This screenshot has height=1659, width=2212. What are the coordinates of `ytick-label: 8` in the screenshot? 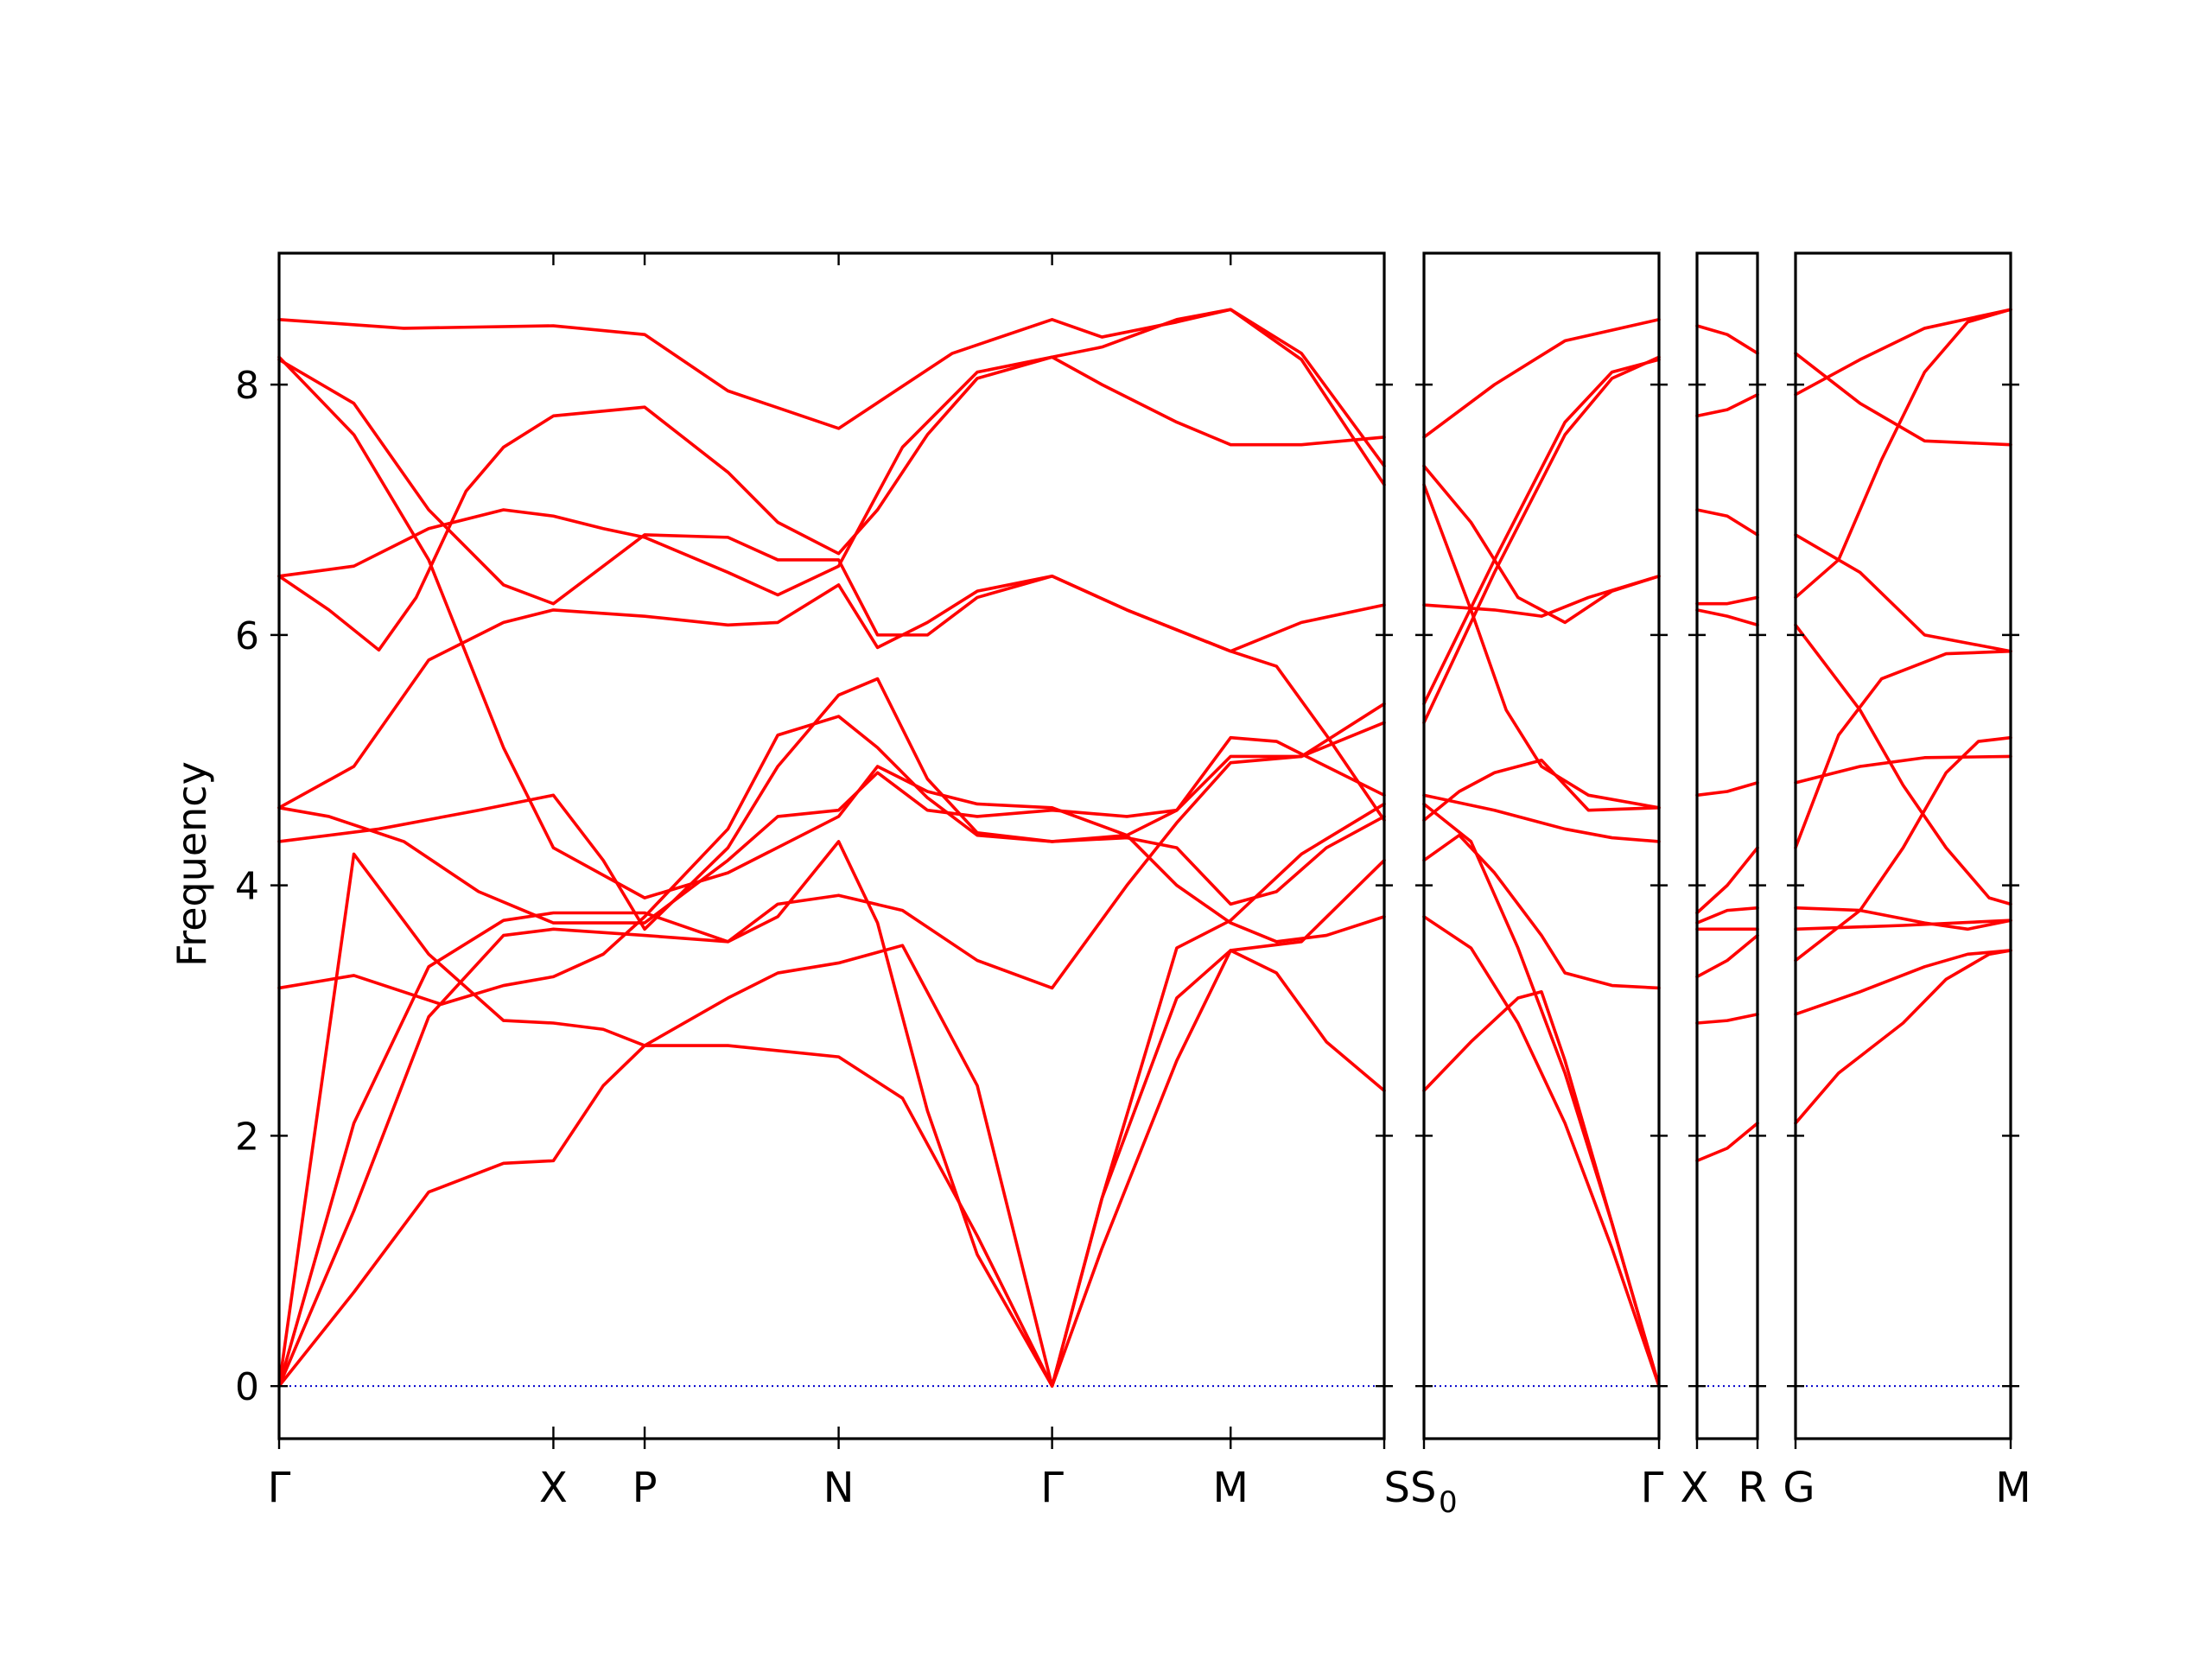 It's located at (247, 386).